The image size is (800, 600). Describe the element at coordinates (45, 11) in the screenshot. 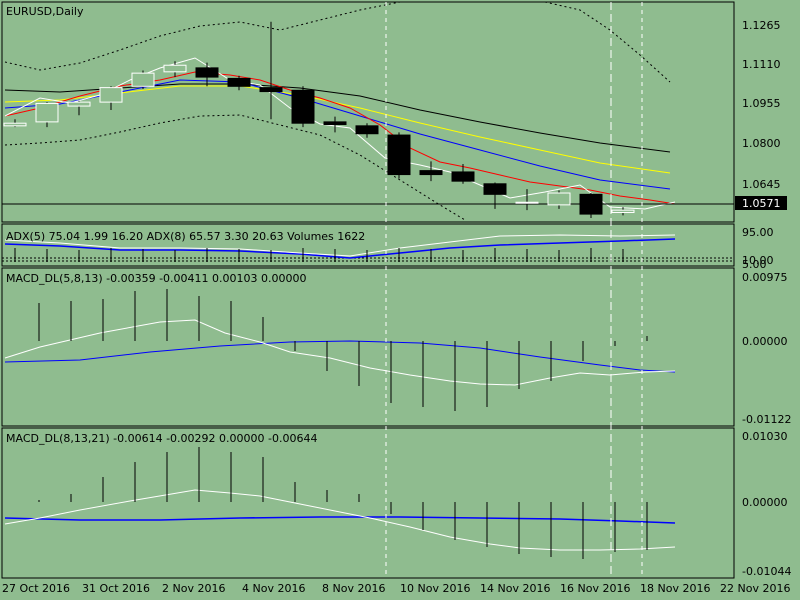

I see `symbol-label: EURUSD,Daily` at that location.